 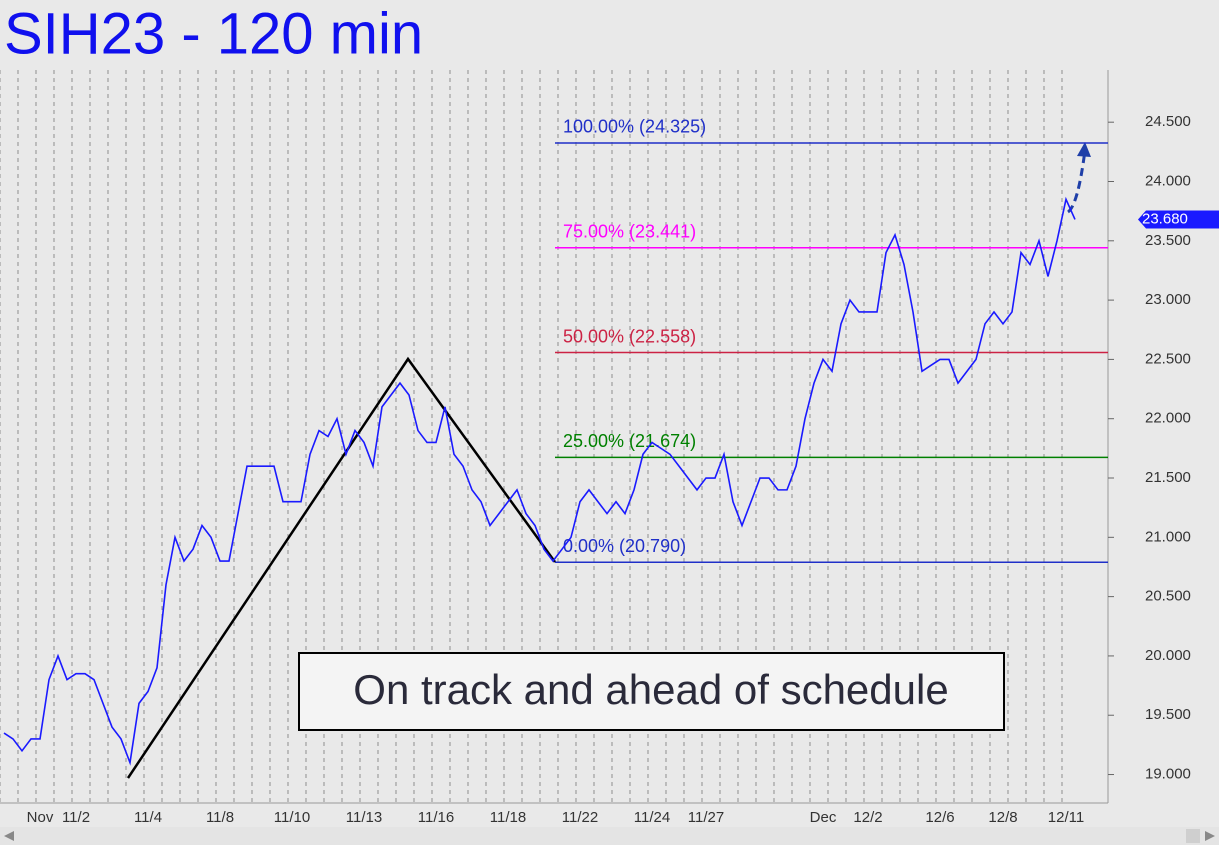 I want to click on x-tick-label: 11/10, so click(x=292, y=817).